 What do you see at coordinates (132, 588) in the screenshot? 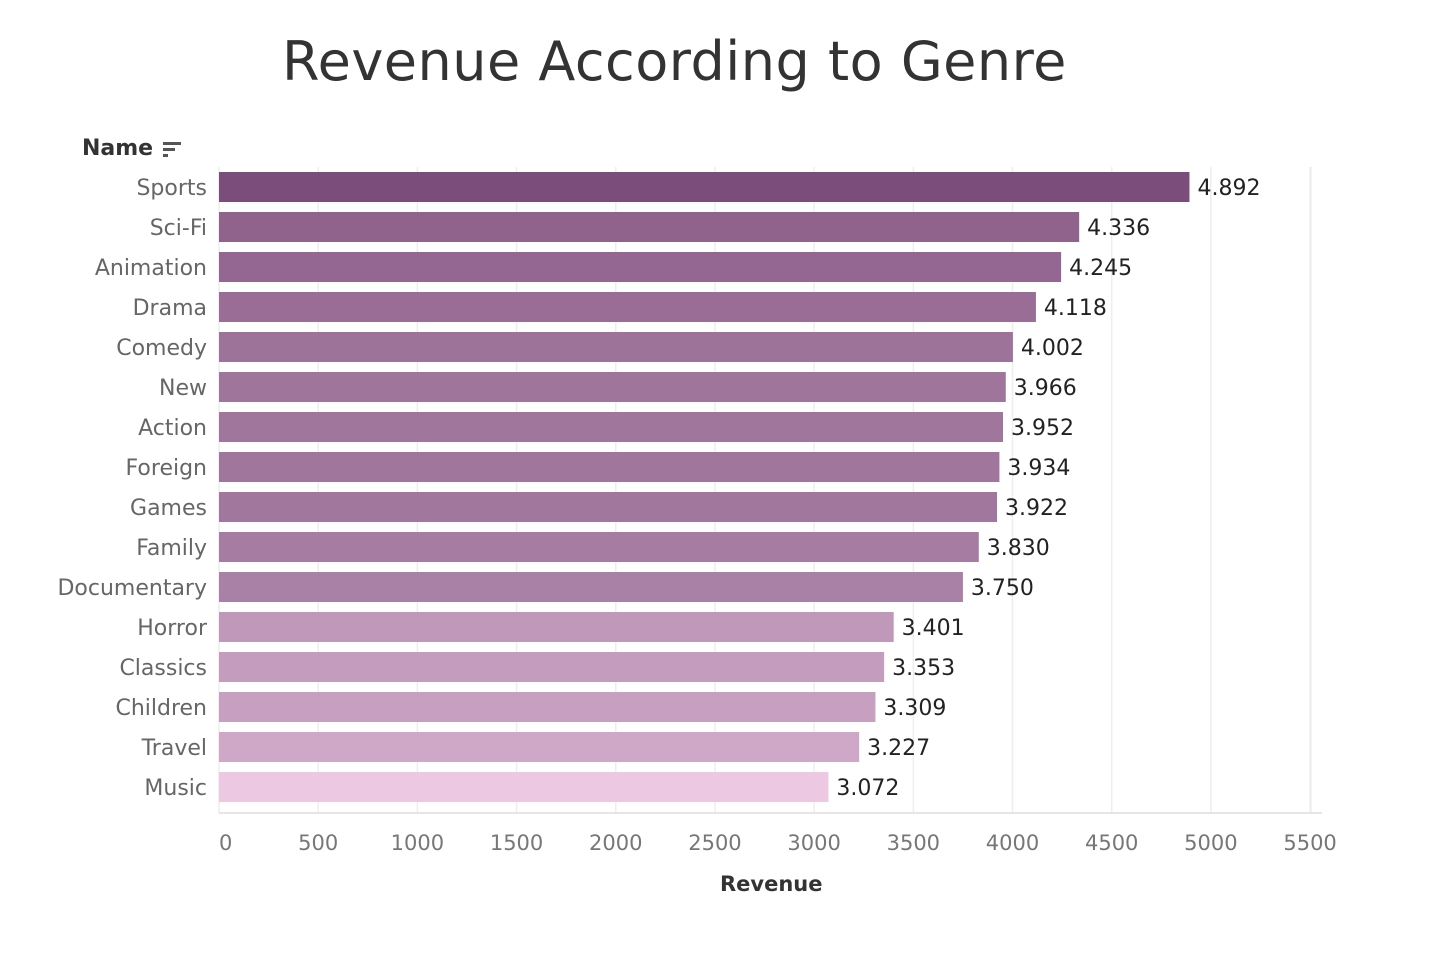
I see `category-label-documentary: Documentary` at bounding box center [132, 588].